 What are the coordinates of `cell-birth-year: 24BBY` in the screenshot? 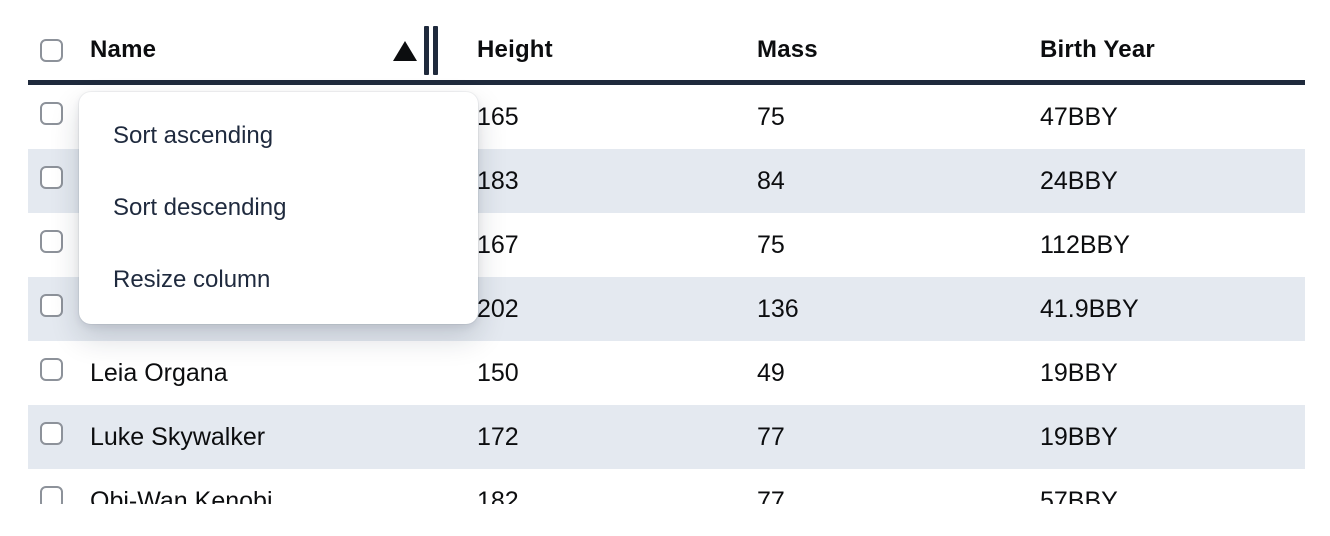 It's located at (1079, 180).